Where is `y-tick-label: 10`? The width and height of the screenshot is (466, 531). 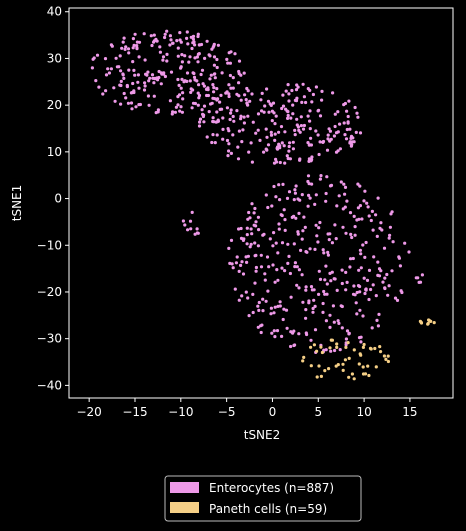 y-tick-label: 10 is located at coordinates (54, 152).